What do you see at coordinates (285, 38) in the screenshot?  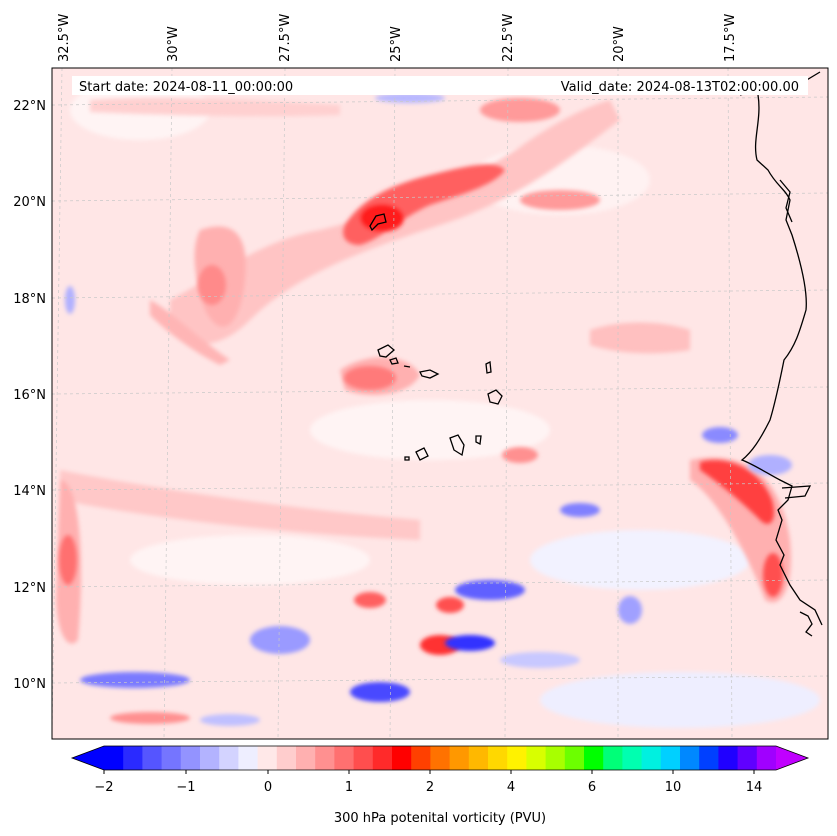 I see `lon-label-27-5w: 27.5°W` at bounding box center [285, 38].